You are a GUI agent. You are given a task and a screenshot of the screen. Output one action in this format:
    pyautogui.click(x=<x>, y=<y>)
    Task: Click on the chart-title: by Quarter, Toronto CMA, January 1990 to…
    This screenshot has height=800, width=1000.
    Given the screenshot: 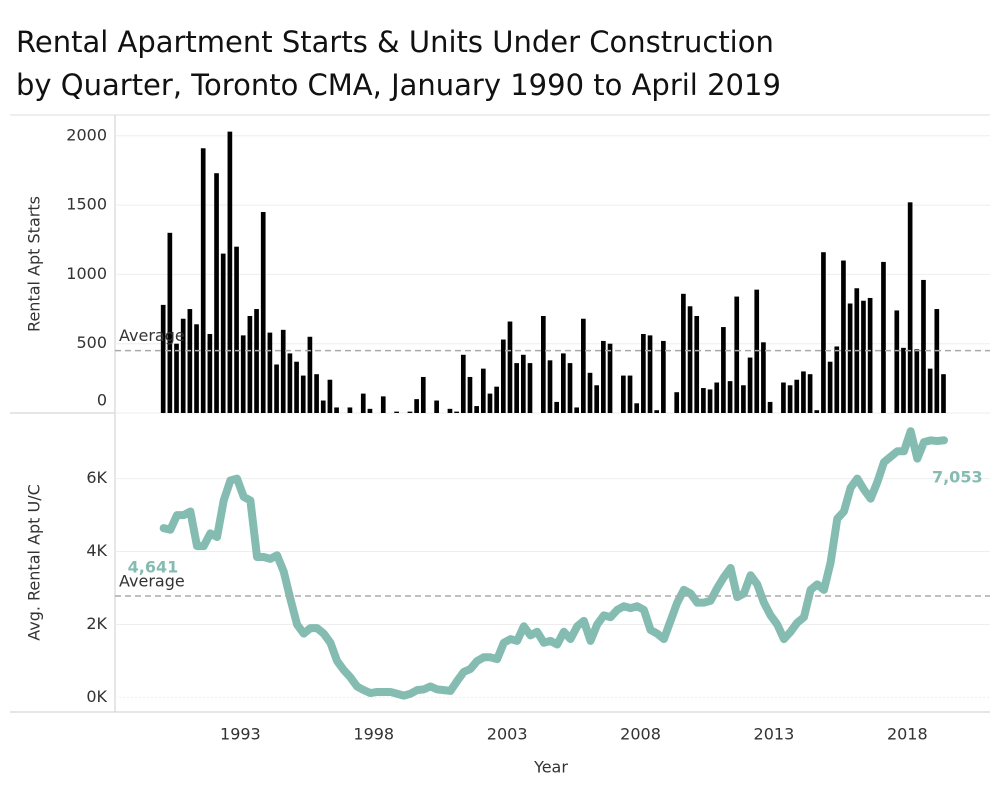 What is the action you would take?
    pyautogui.click(x=398, y=85)
    